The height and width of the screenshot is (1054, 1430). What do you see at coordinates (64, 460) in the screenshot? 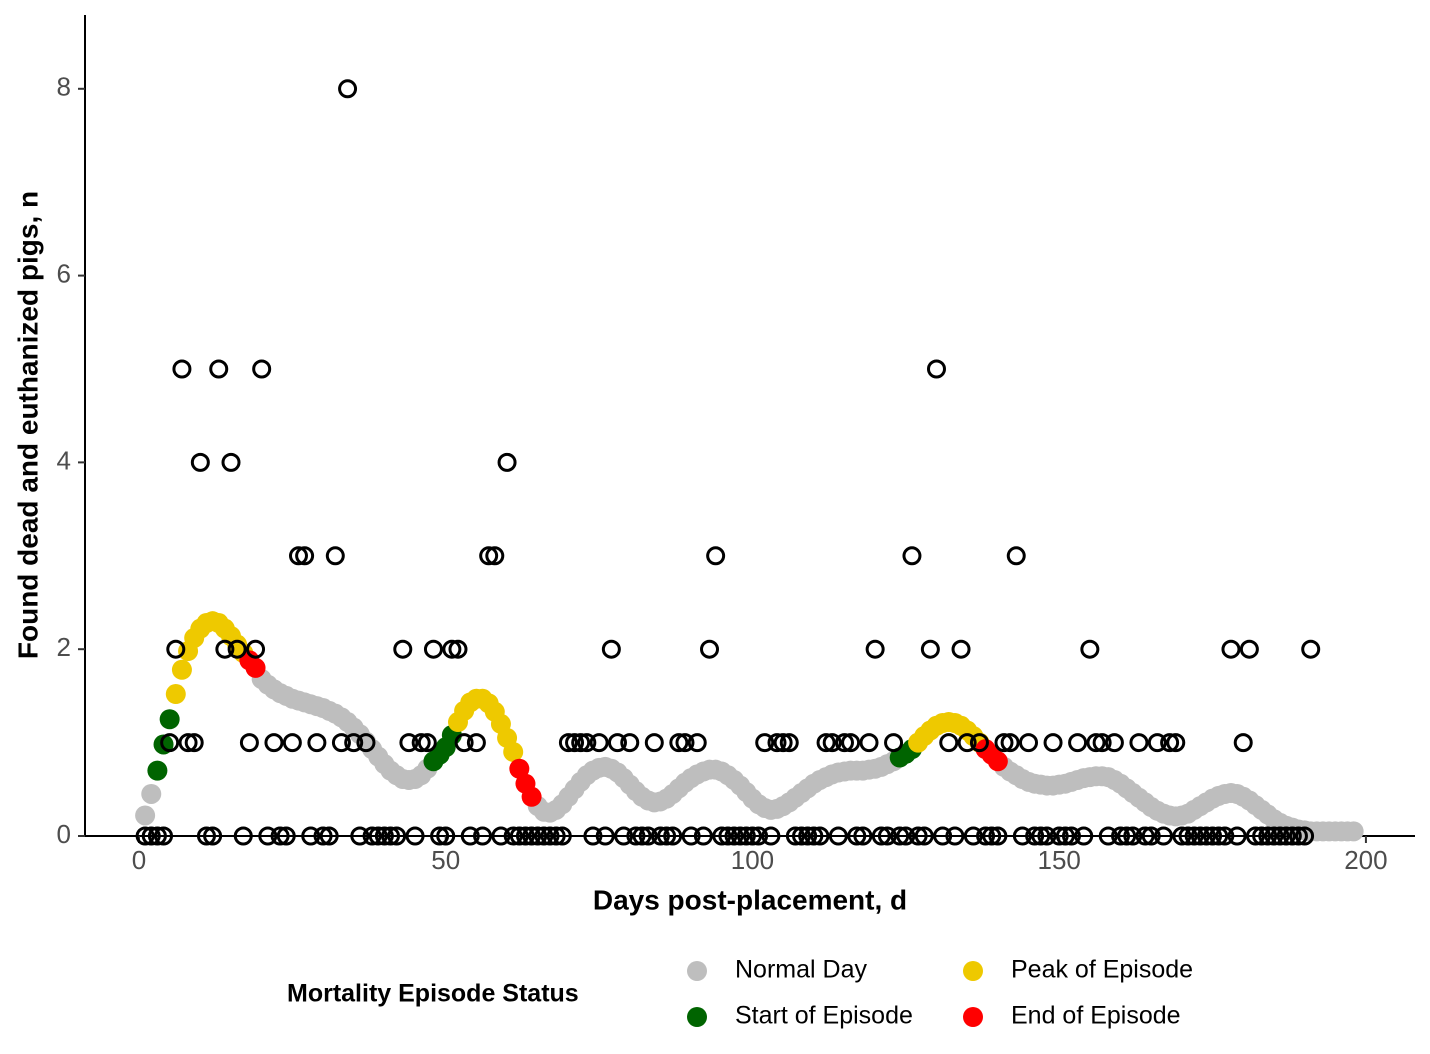
I see `y-tick-label: 4` at bounding box center [64, 460].